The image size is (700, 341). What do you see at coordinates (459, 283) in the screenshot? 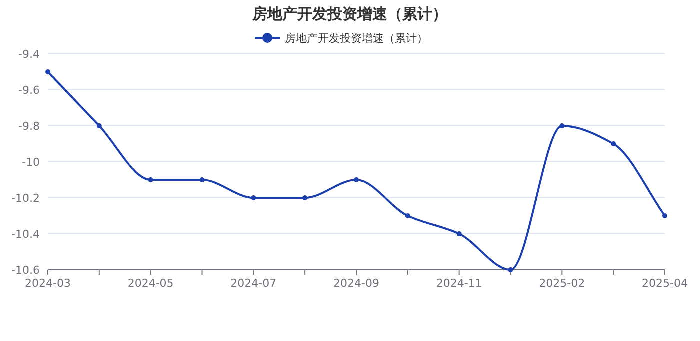
I see `x-tick-label: 2024-11` at bounding box center [459, 283].